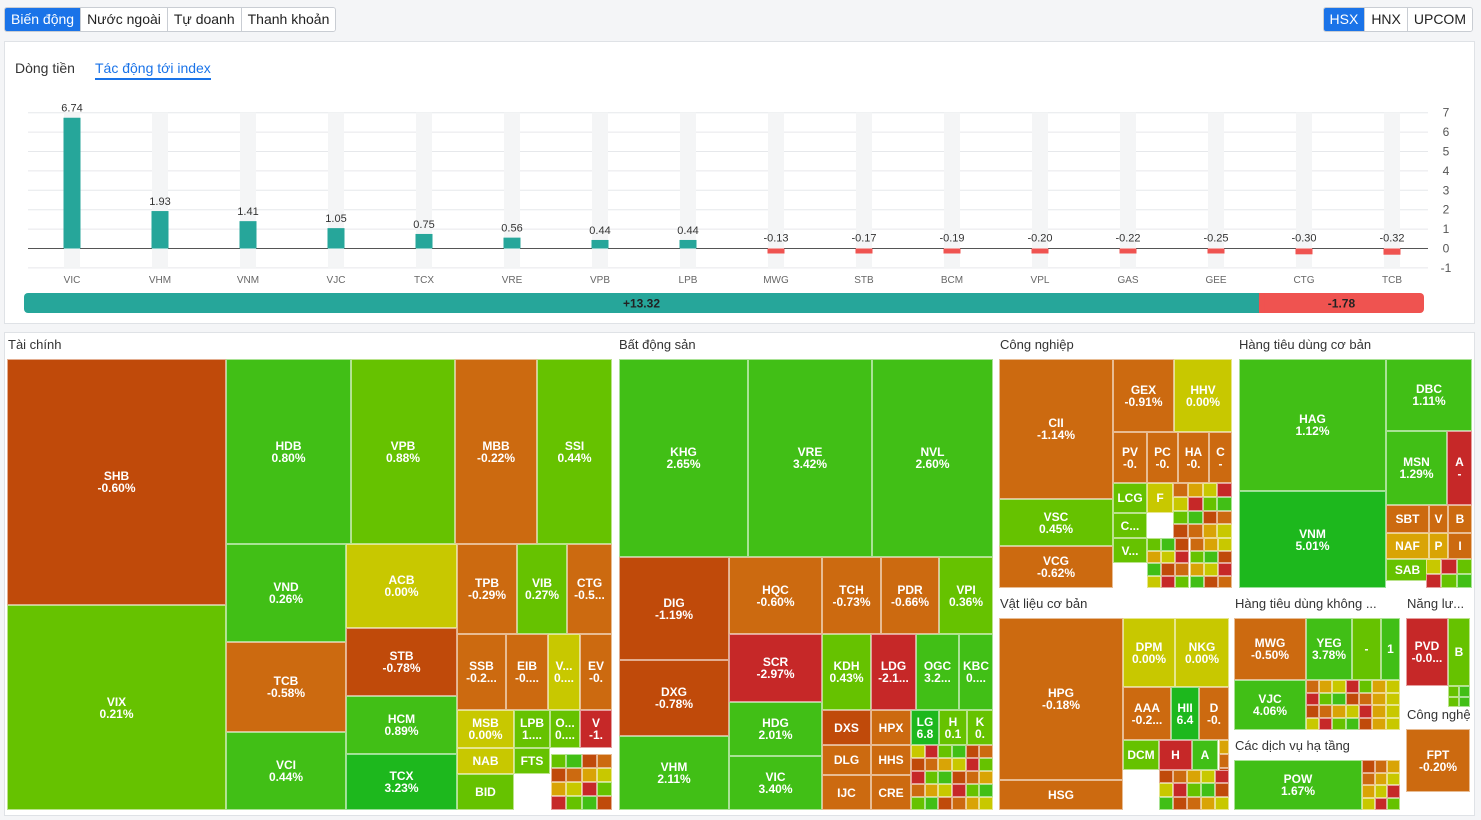 This screenshot has height=820, width=1481. What do you see at coordinates (532, 761) in the screenshot?
I see `stock-tile: FTS` at bounding box center [532, 761].